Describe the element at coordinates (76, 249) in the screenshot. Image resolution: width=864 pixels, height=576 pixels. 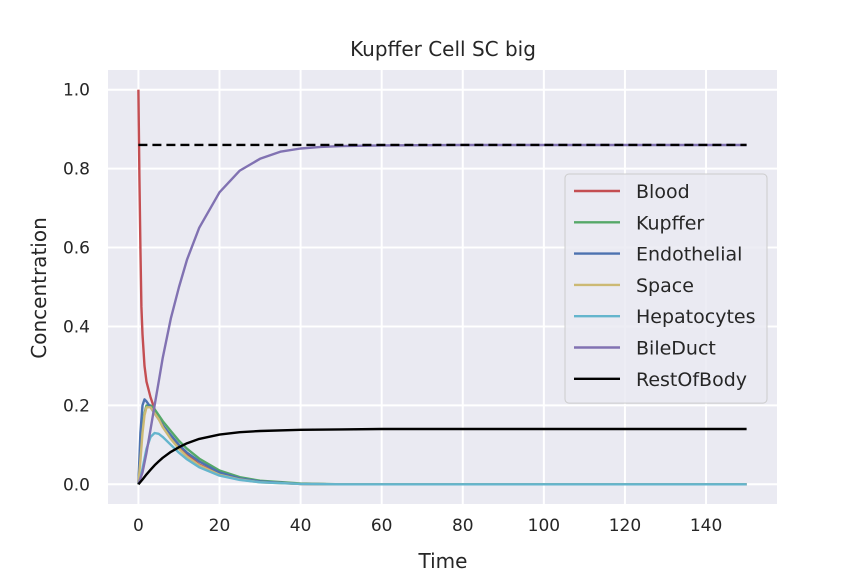
I see `y-tick-label: 0.6` at that location.